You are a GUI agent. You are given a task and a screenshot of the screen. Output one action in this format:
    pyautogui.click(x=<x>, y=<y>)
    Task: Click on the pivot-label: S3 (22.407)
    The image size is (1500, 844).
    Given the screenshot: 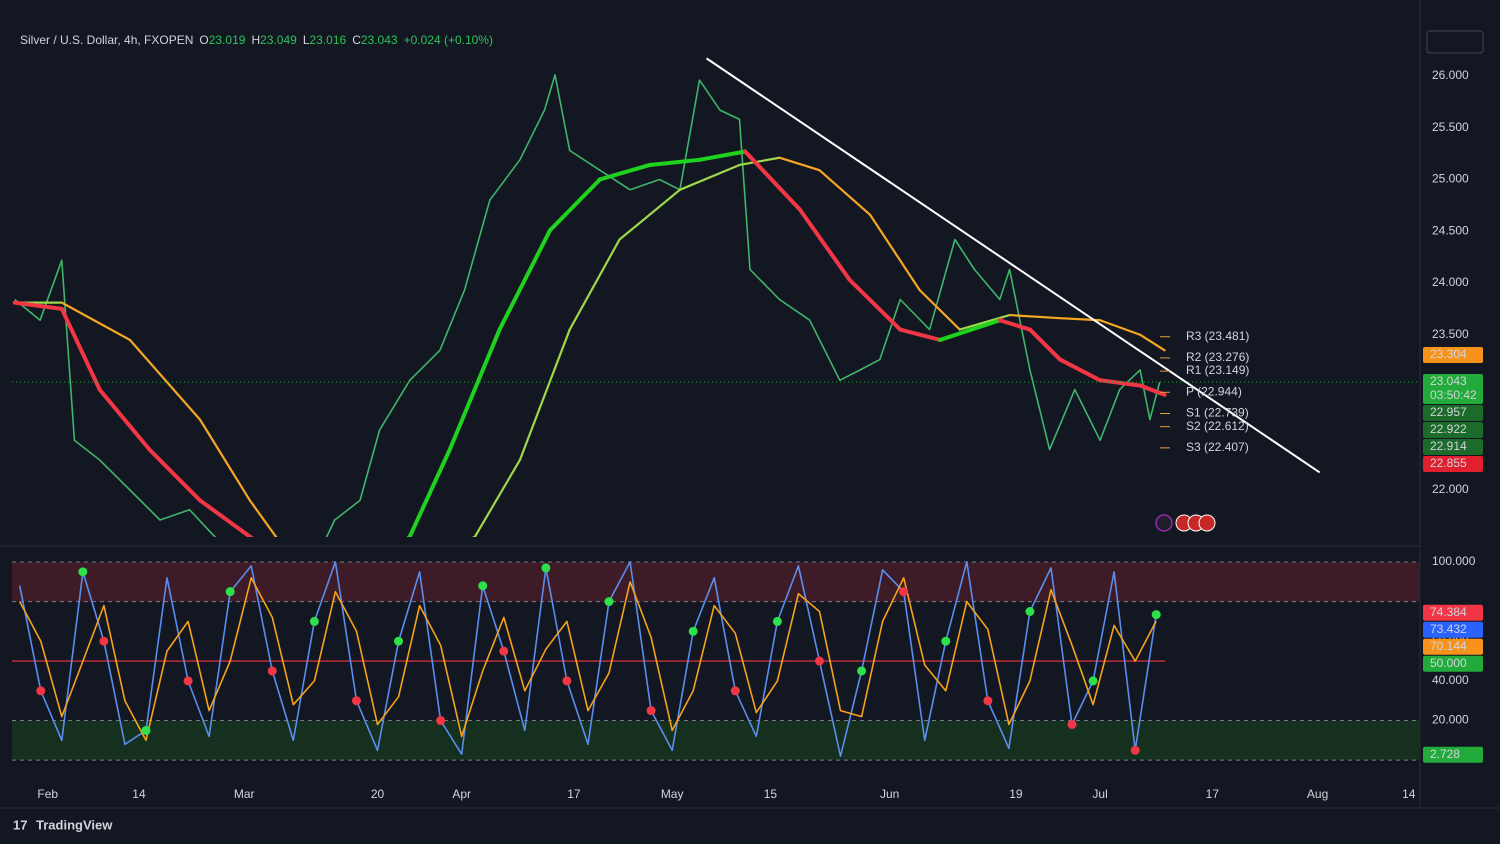 What is the action you would take?
    pyautogui.click(x=1217, y=447)
    